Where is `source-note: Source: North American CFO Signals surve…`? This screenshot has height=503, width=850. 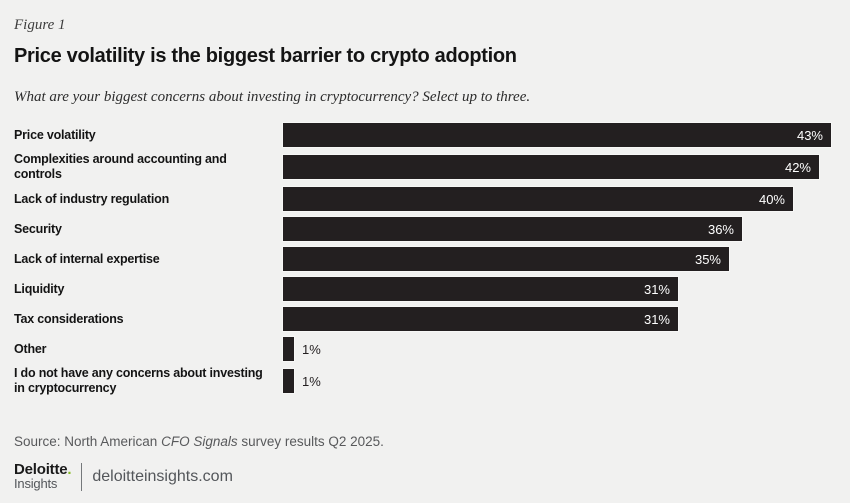
source-note: Source: North American CFO Signals surve… is located at coordinates (425, 441).